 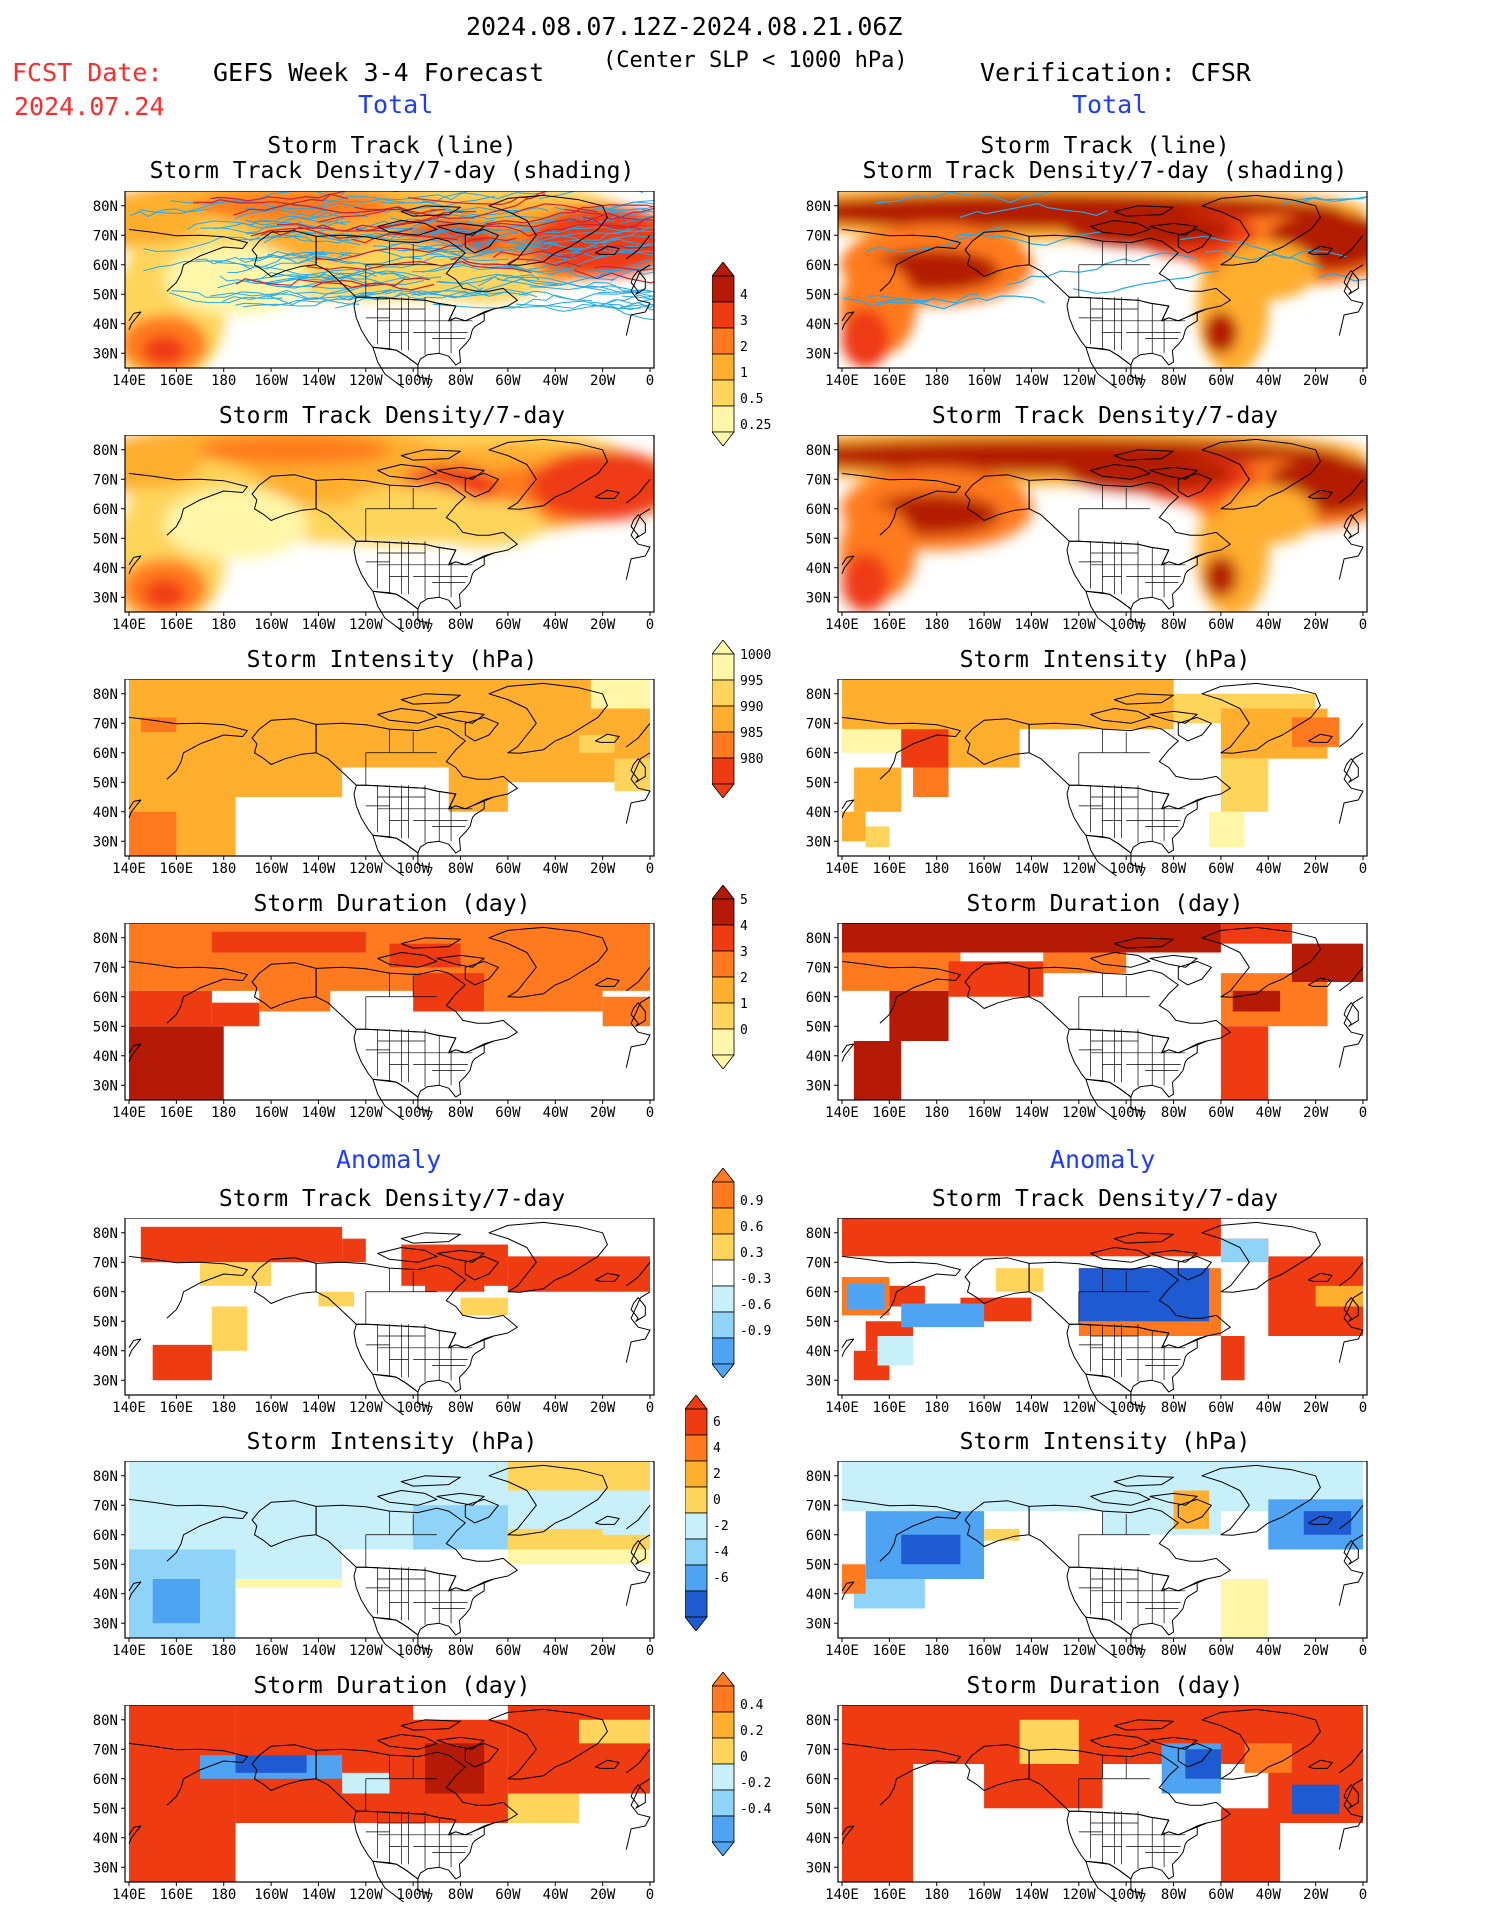 What do you see at coordinates (755, 655) in the screenshot?
I see `colorbar-label: 1000` at bounding box center [755, 655].